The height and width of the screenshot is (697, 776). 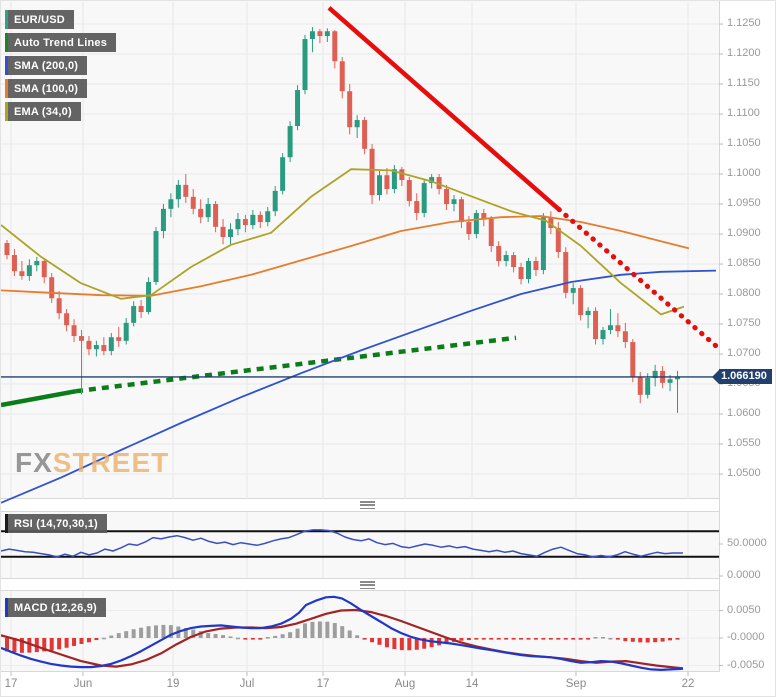 I want to click on last-price-badge: 1.066190, so click(x=742, y=376).